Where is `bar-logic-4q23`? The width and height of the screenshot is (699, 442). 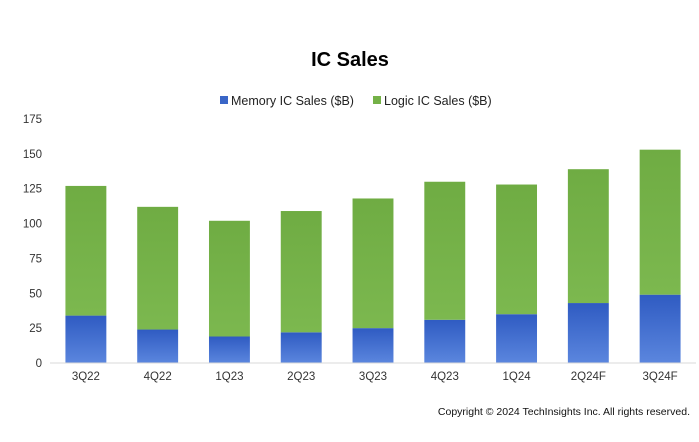
bar-logic-4q23 is located at coordinates (445, 250).